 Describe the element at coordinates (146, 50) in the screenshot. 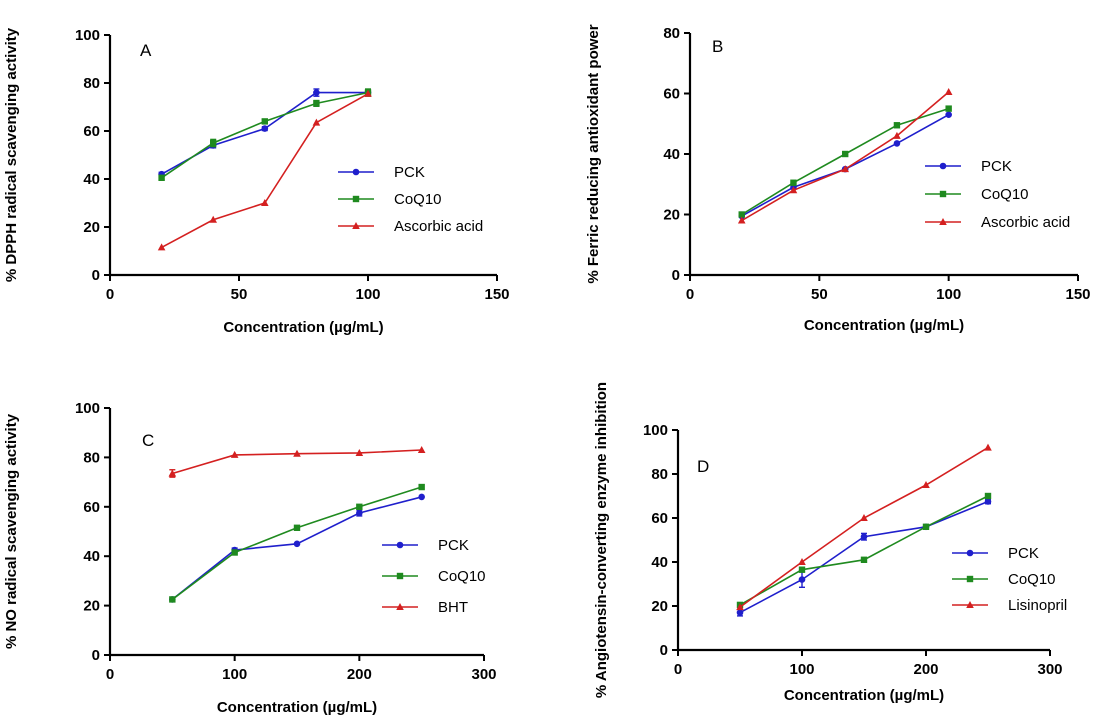

I see `panel-label: A` at that location.